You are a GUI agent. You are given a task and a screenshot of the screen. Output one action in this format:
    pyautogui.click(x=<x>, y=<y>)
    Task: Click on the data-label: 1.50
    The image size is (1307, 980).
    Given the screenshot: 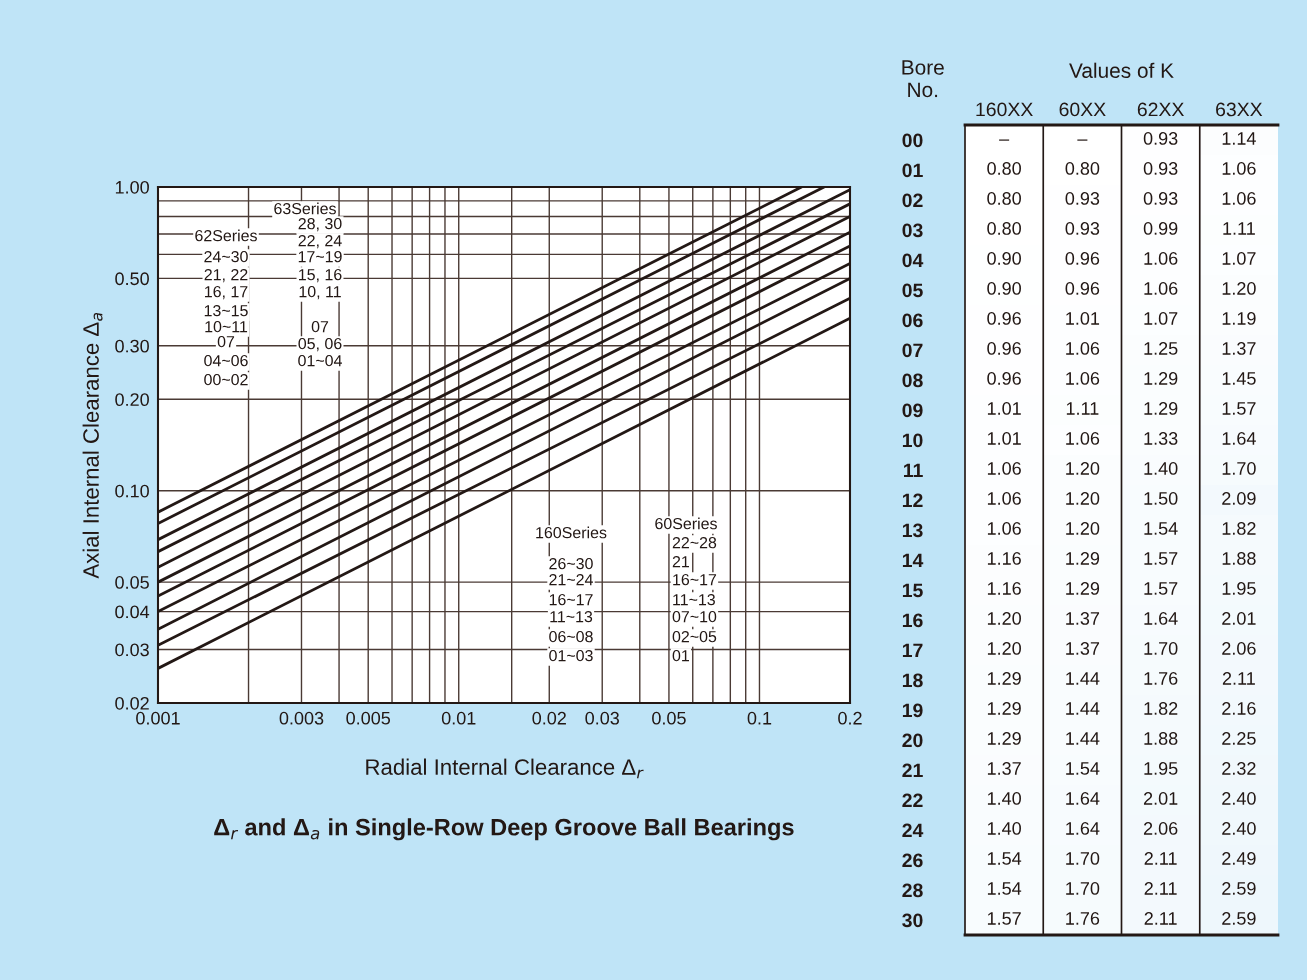 What is the action you would take?
    pyautogui.click(x=1161, y=498)
    